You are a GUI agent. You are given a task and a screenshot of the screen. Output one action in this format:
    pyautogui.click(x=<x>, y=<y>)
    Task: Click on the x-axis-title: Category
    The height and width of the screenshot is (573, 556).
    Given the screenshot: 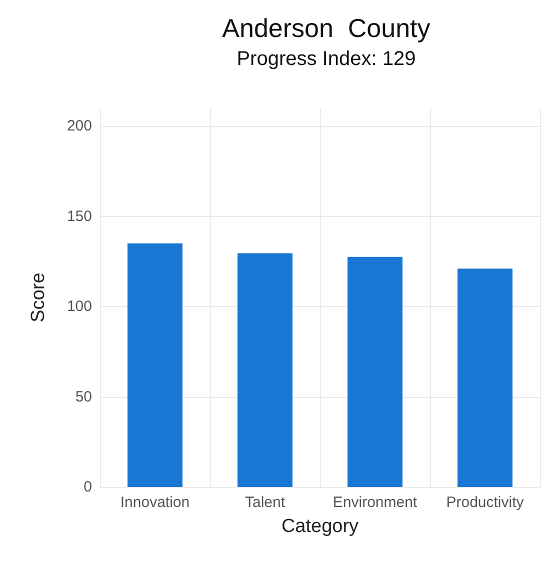 What is the action you would take?
    pyautogui.click(x=320, y=526)
    